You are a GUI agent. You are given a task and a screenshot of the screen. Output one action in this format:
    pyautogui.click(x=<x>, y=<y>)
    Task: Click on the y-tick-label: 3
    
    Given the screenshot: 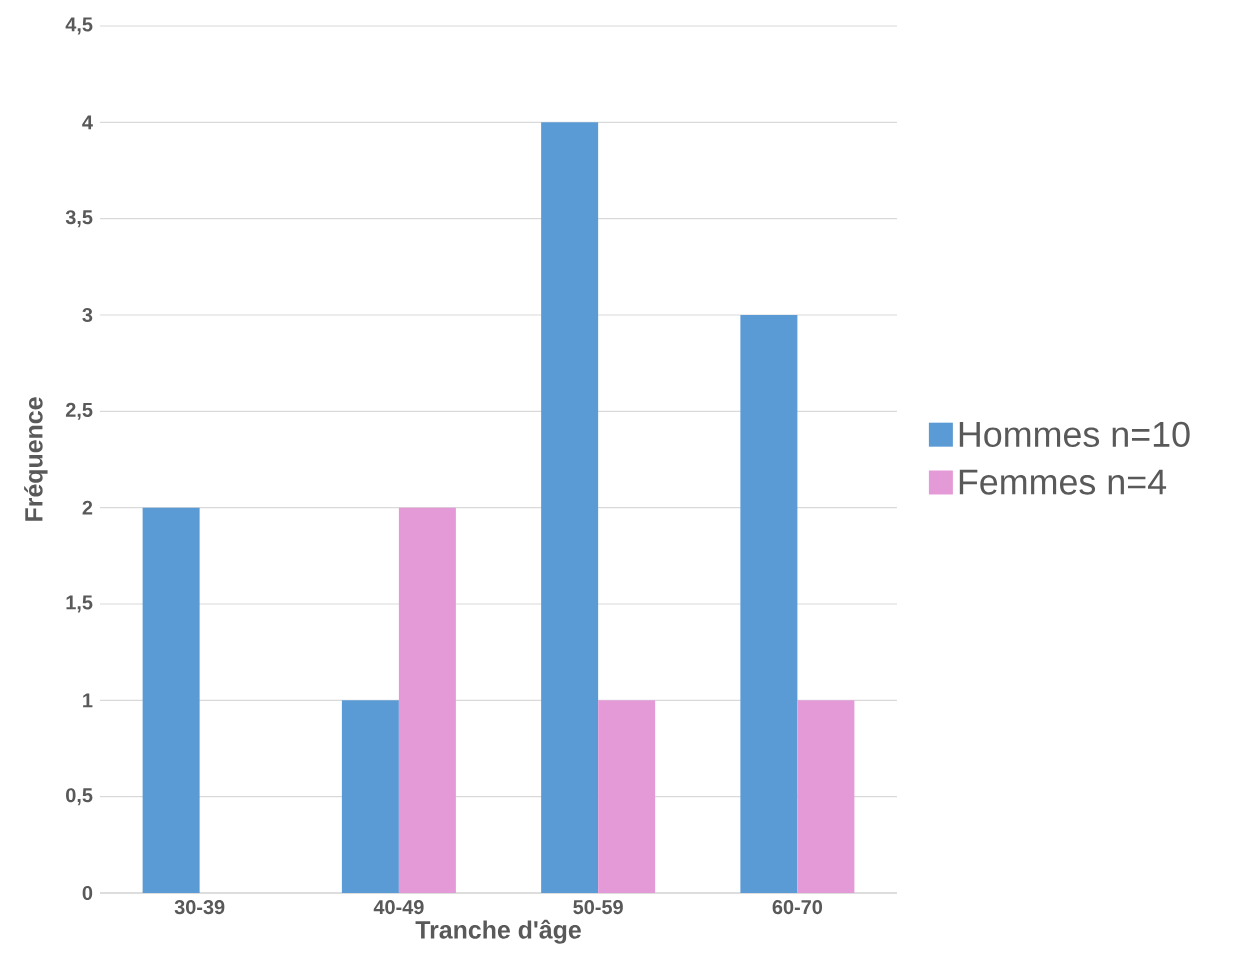 What is the action you would take?
    pyautogui.click(x=87, y=315)
    